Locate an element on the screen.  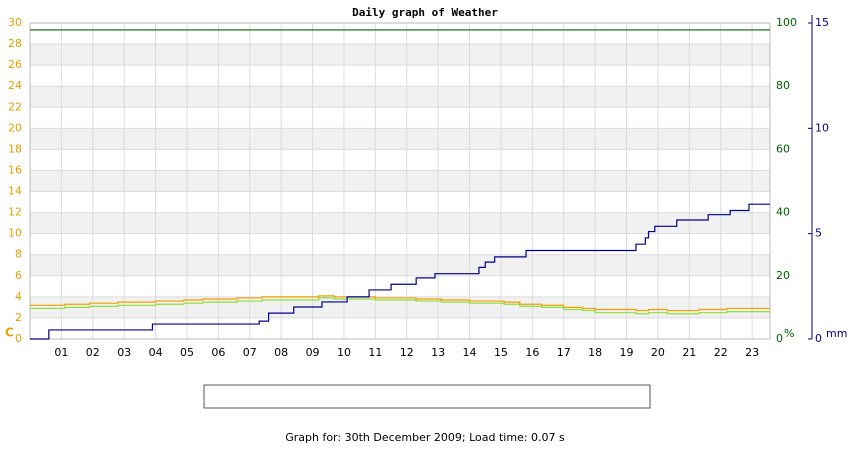
y-tick-label: 2 is located at coordinates (18, 317).